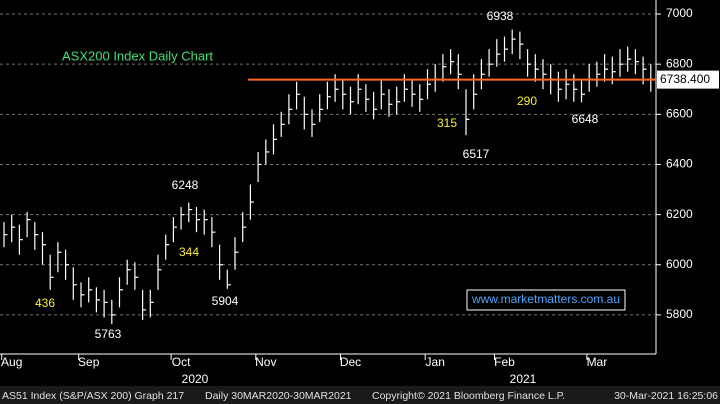 Image resolution: width=720 pixels, height=404 pixels. What do you see at coordinates (350, 362) in the screenshot?
I see `x-tick-label: Dec` at bounding box center [350, 362].